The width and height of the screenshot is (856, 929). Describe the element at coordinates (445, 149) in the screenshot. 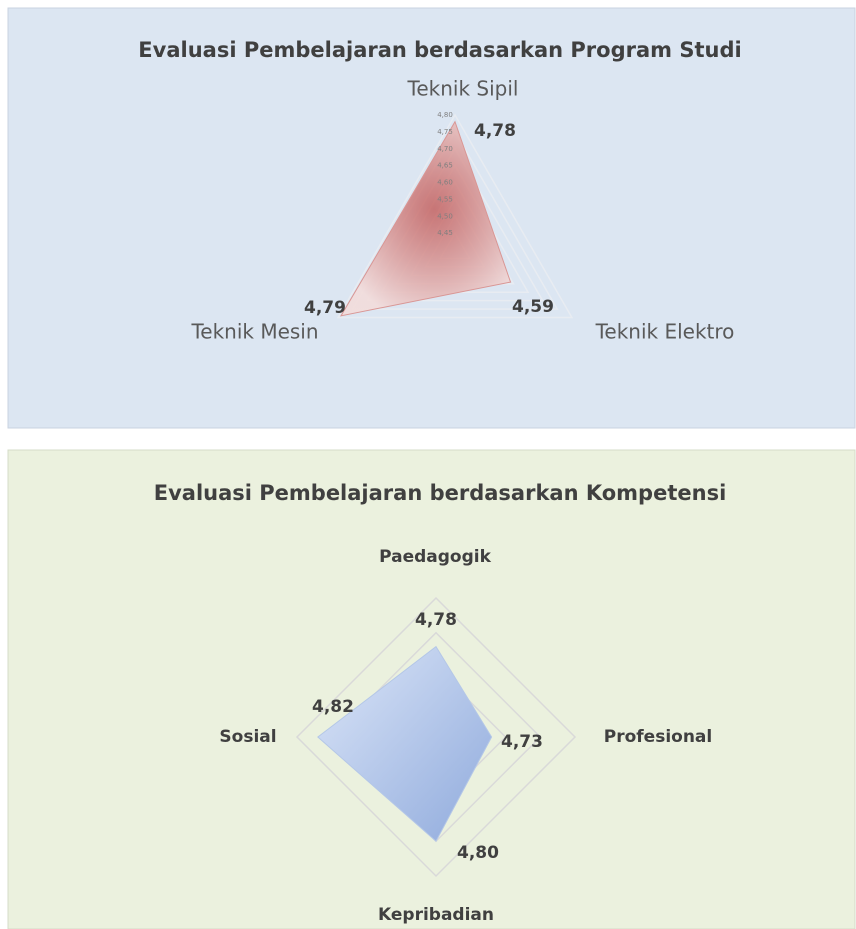

I see `tick-label: 4,70` at that location.